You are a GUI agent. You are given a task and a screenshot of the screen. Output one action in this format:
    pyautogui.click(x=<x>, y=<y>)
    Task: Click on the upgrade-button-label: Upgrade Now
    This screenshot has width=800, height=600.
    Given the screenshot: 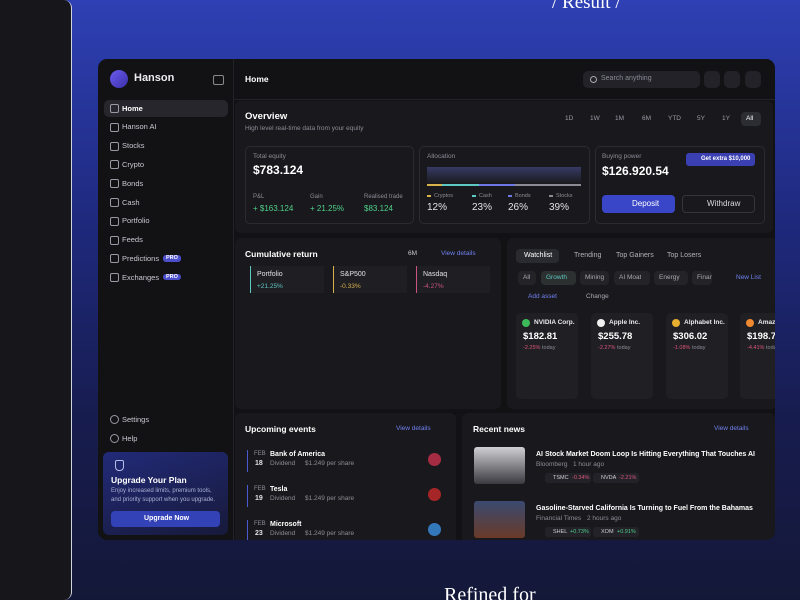 What is the action you would take?
    pyautogui.click(x=167, y=518)
    